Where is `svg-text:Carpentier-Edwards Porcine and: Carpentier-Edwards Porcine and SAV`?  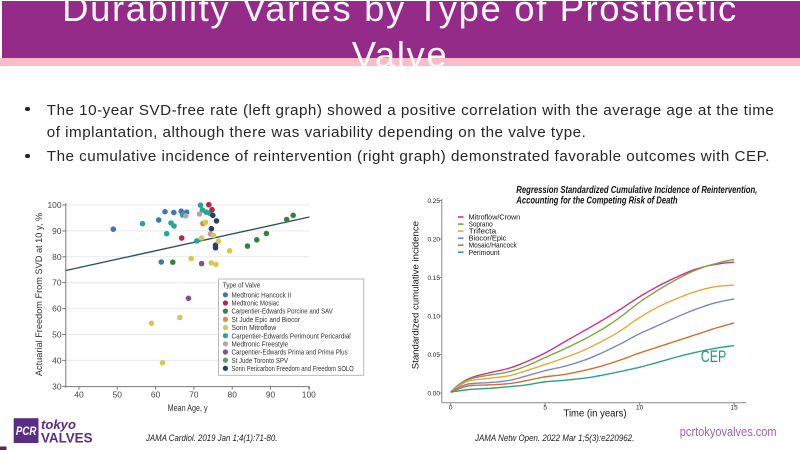
svg-text:Carpentier-Edwards Porcine and: Carpentier-Edwards Porcine and SAV is located at coordinates (282, 311).